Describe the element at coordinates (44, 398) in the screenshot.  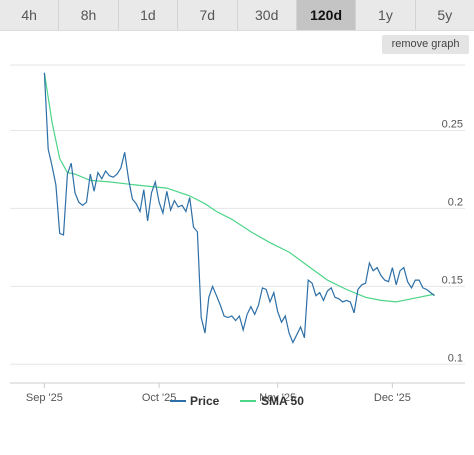
I see `x-tick-label-sep: Sep '25` at that location.